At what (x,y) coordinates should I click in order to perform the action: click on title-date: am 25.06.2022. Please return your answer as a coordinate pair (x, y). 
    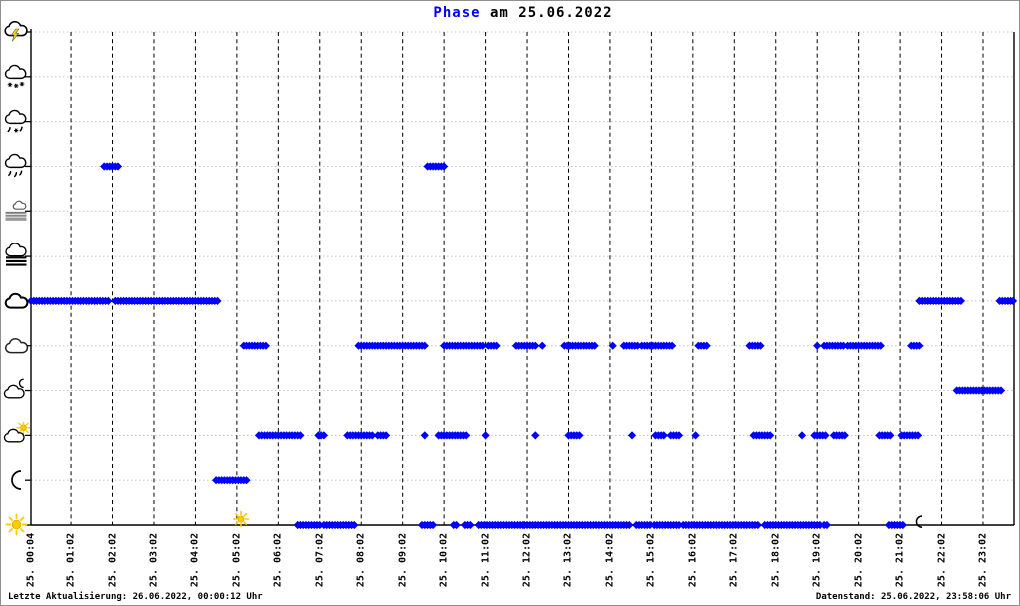
    Looking at the image, I should click on (546, 13).